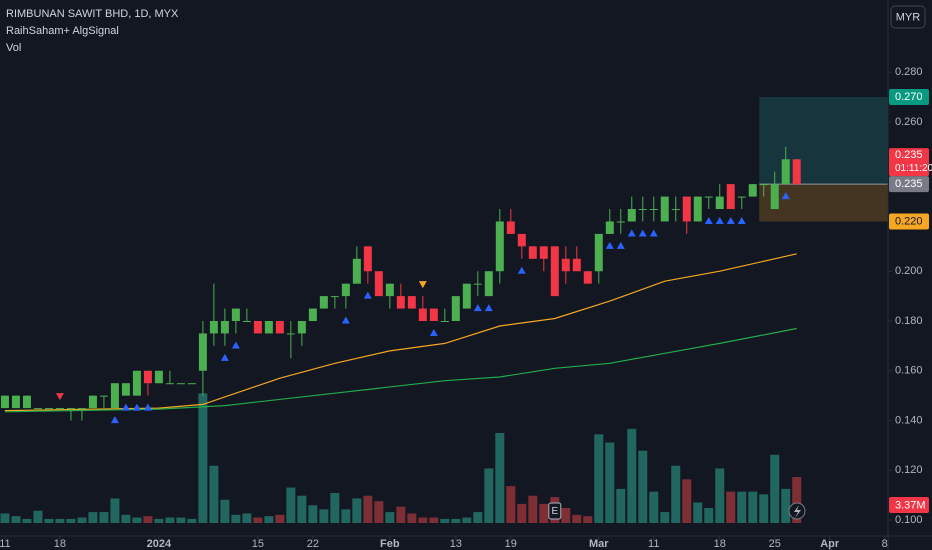  What do you see at coordinates (313, 544) in the screenshot?
I see `x-tick-label: 22` at bounding box center [313, 544].